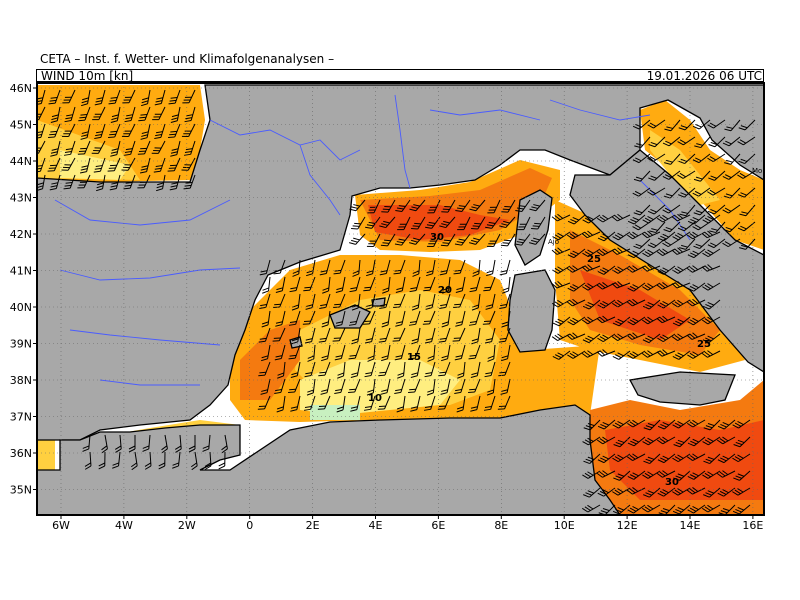 This screenshot has width=800, height=600. Describe the element at coordinates (21, 198) in the screenshot. I see `lat-tick-label: 43N` at that location.